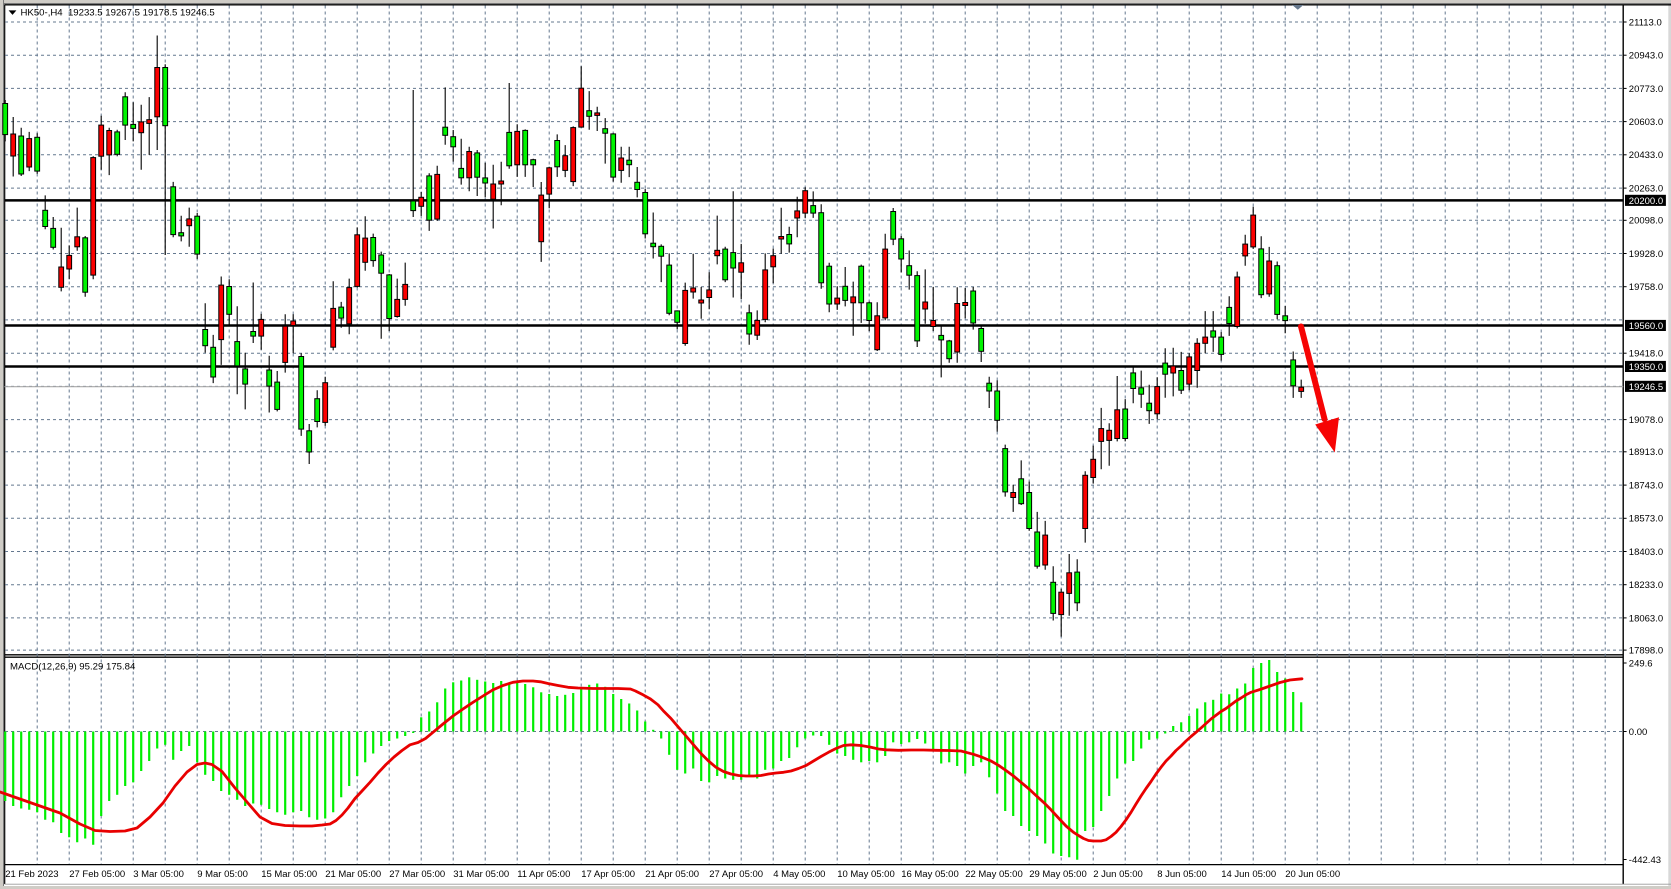 The height and width of the screenshot is (889, 1671). What do you see at coordinates (1646, 89) in the screenshot?
I see `svg-text: 20773.0` at bounding box center [1646, 89].